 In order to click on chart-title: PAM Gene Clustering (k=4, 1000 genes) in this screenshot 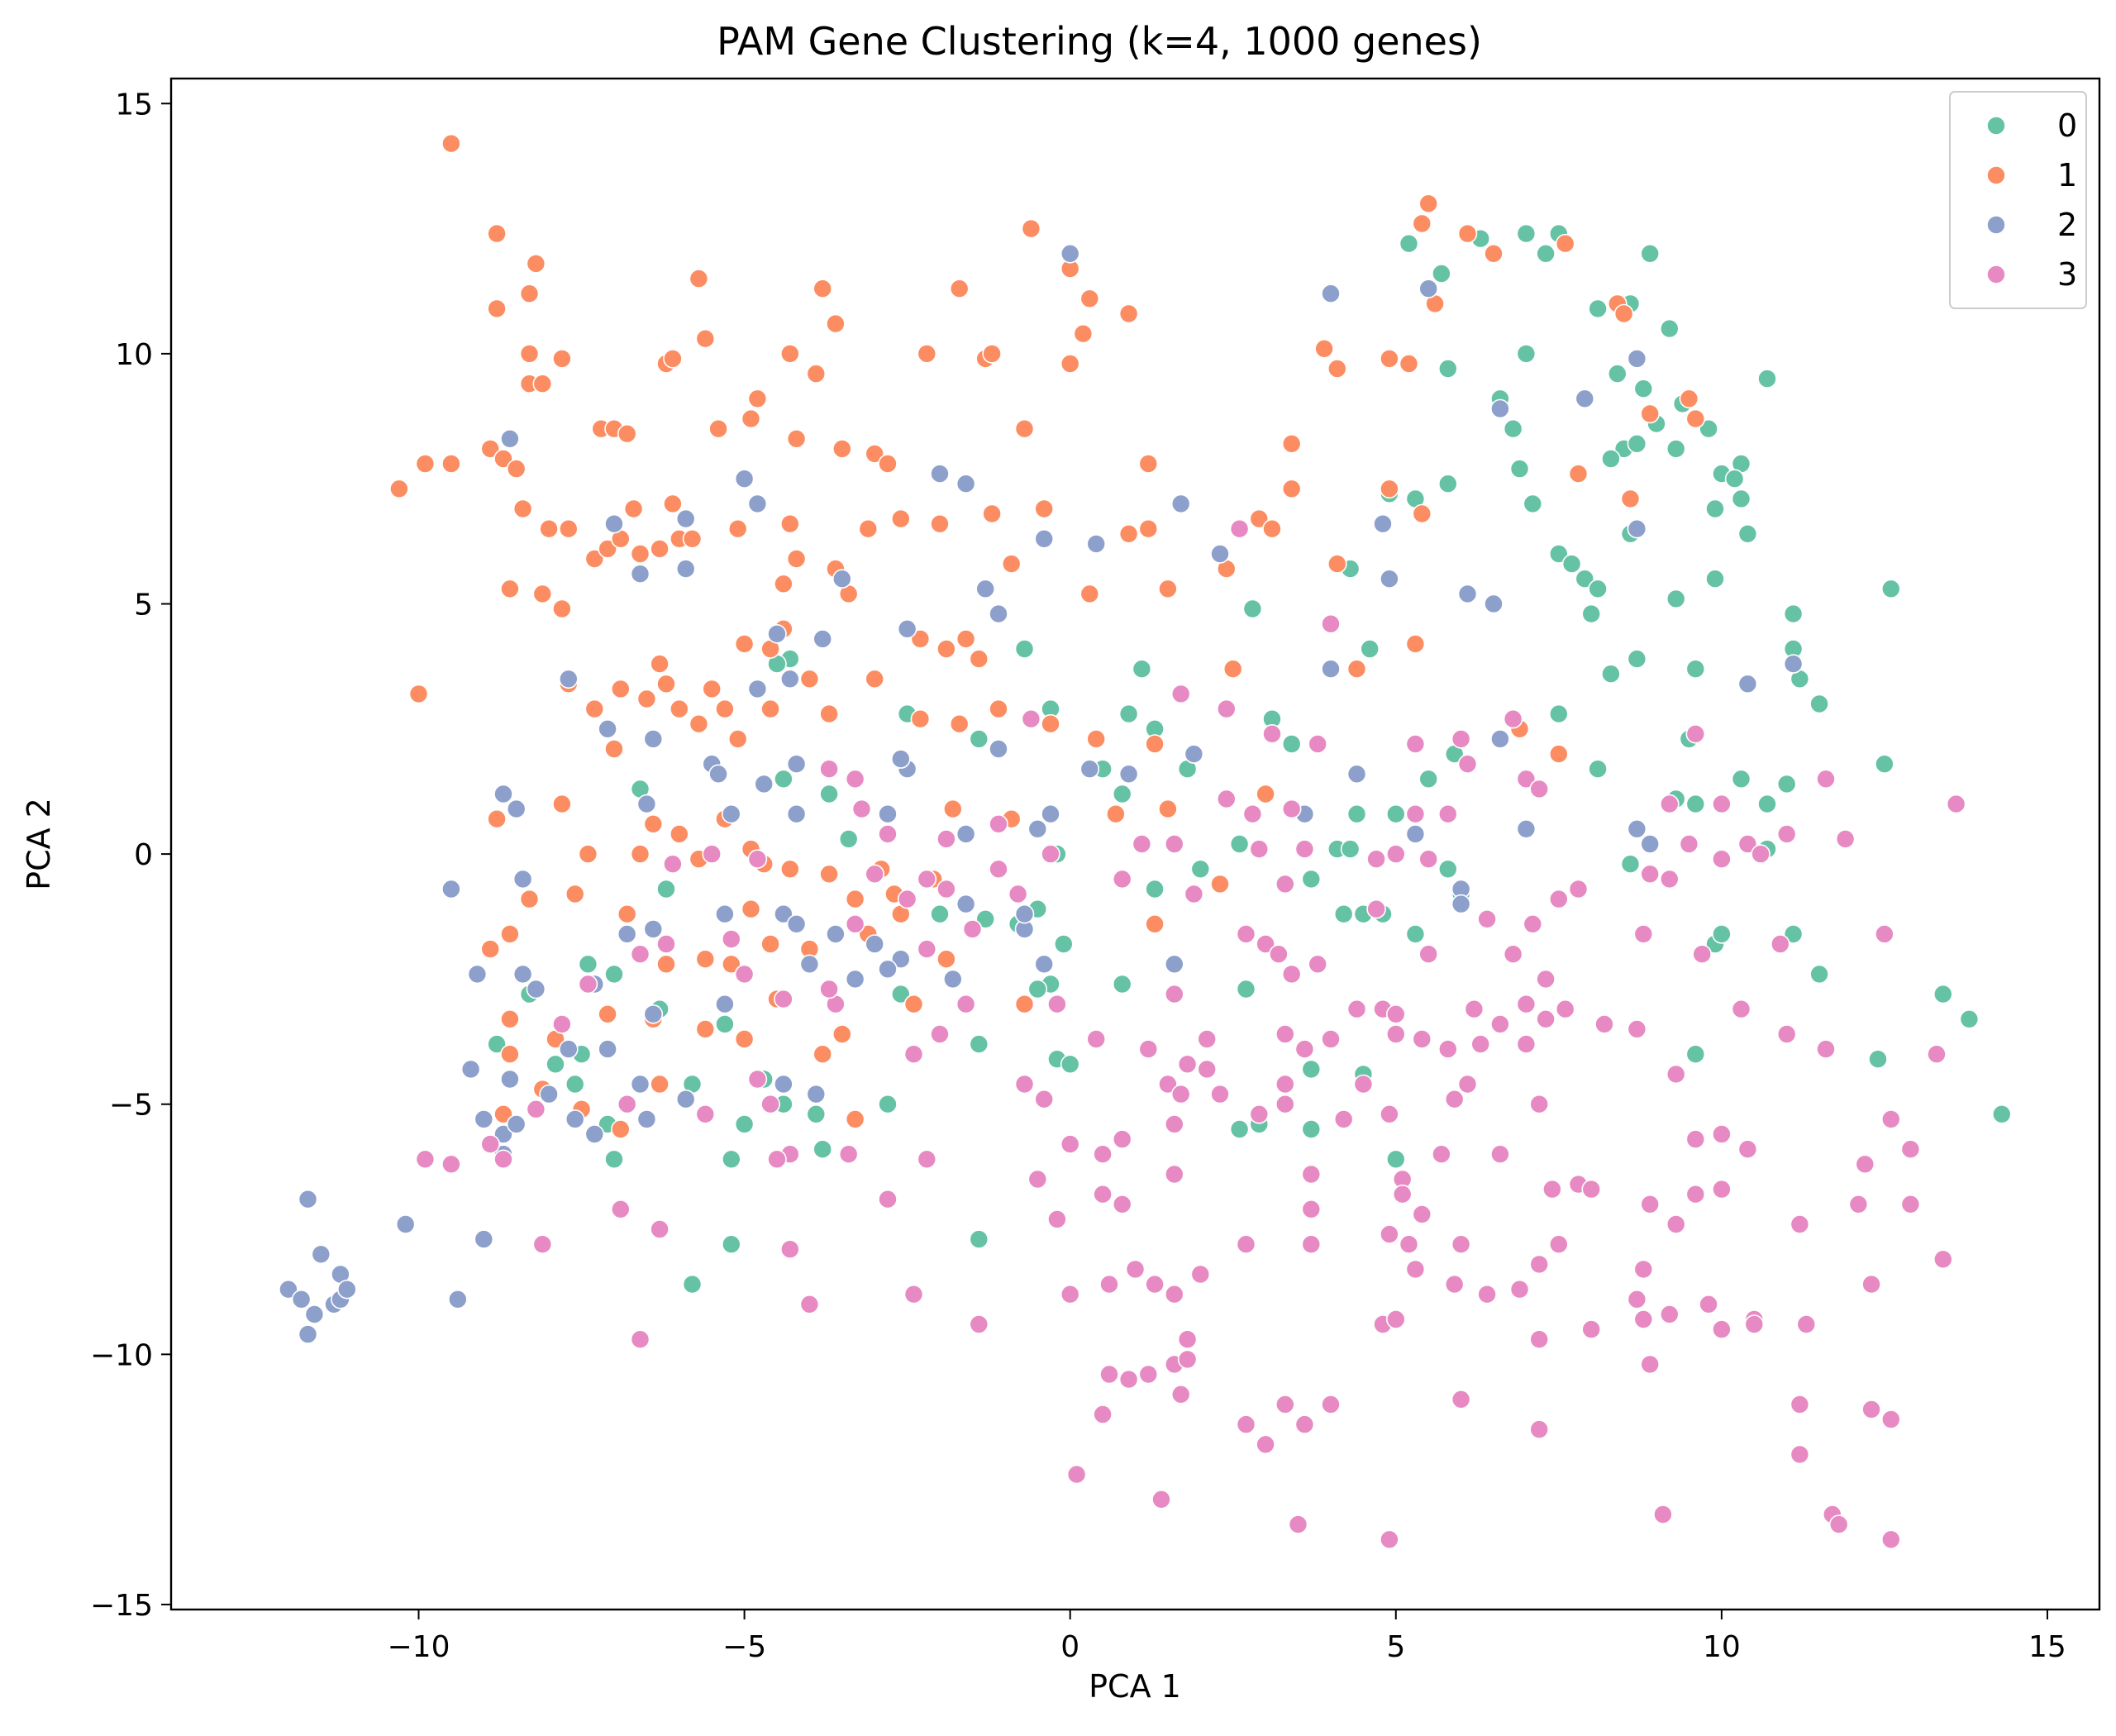, I will do `click(1099, 41)`.